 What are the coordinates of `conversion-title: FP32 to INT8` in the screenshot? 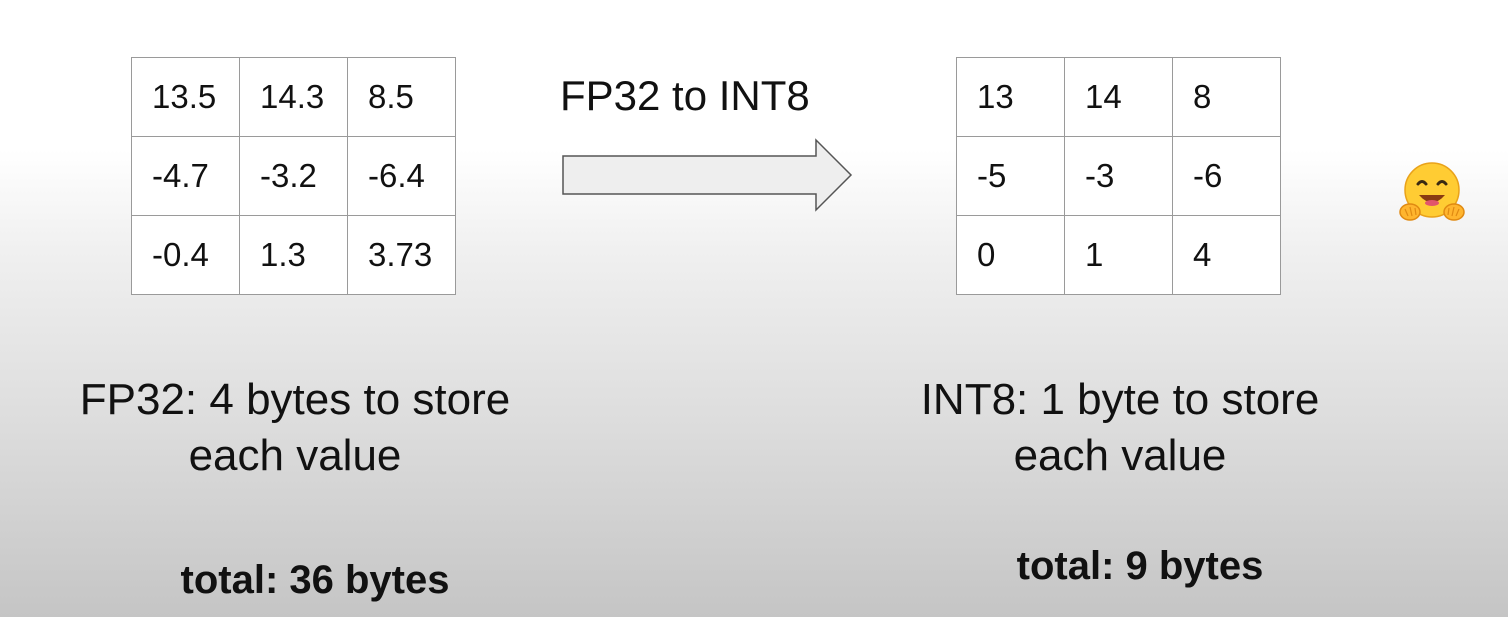 It's located at (685, 95).